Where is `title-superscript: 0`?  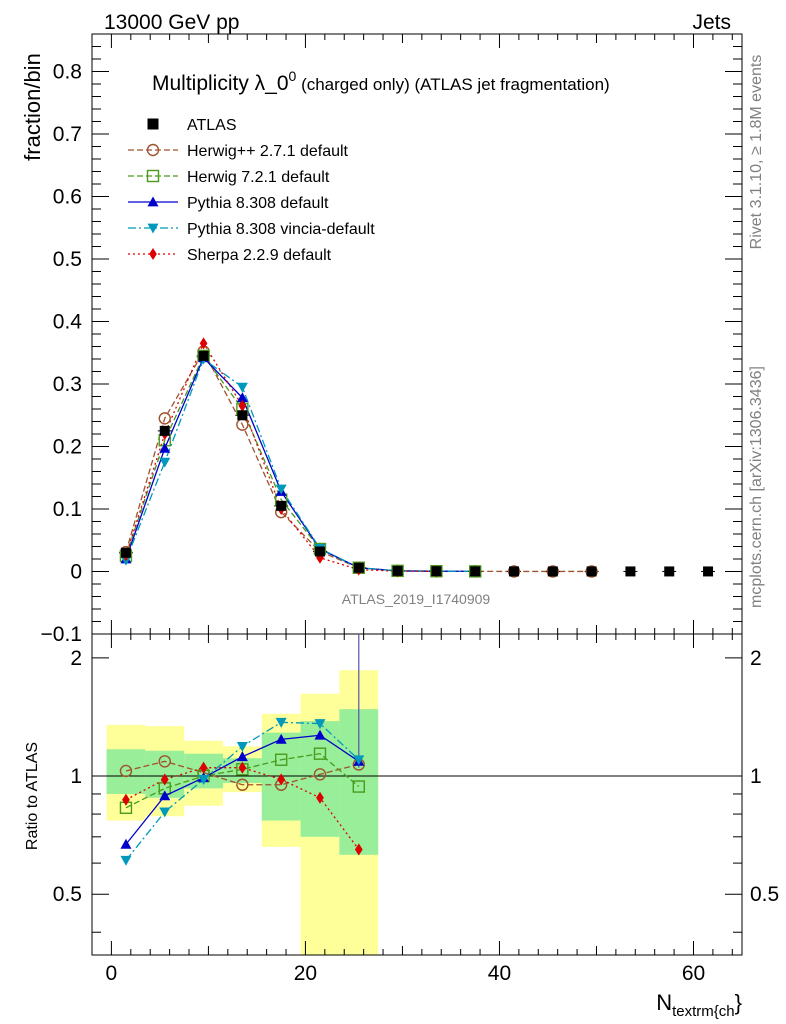
title-superscript: 0 is located at coordinates (293, 76).